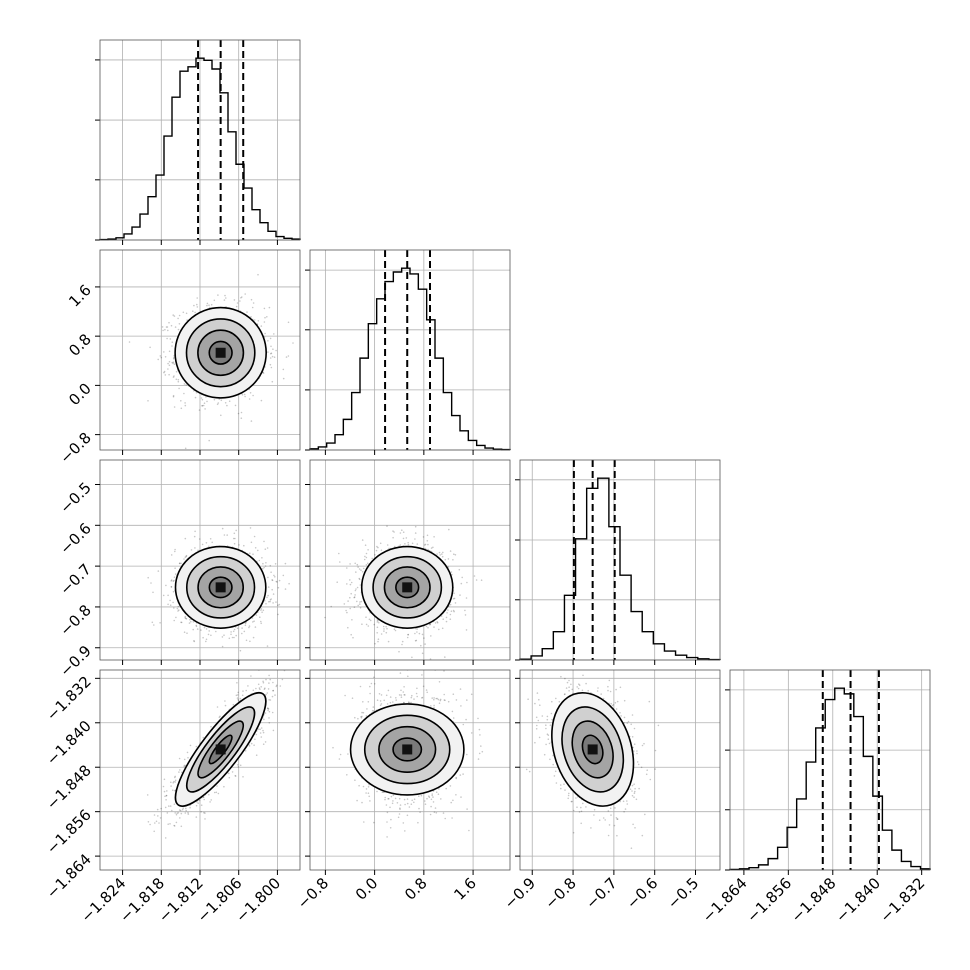 This screenshot has width=970, height=970. I want to click on panel-frame, so click(410, 560).